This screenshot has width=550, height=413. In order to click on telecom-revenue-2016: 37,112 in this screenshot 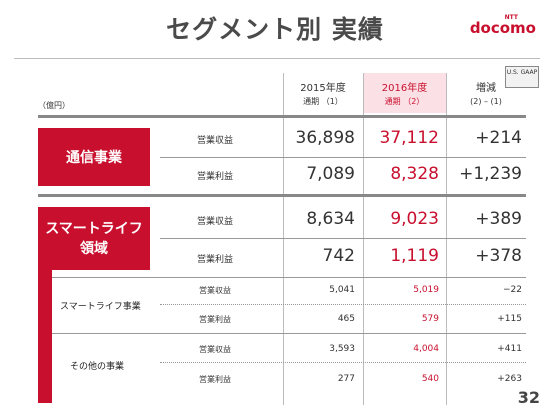, I will do `click(409, 138)`.